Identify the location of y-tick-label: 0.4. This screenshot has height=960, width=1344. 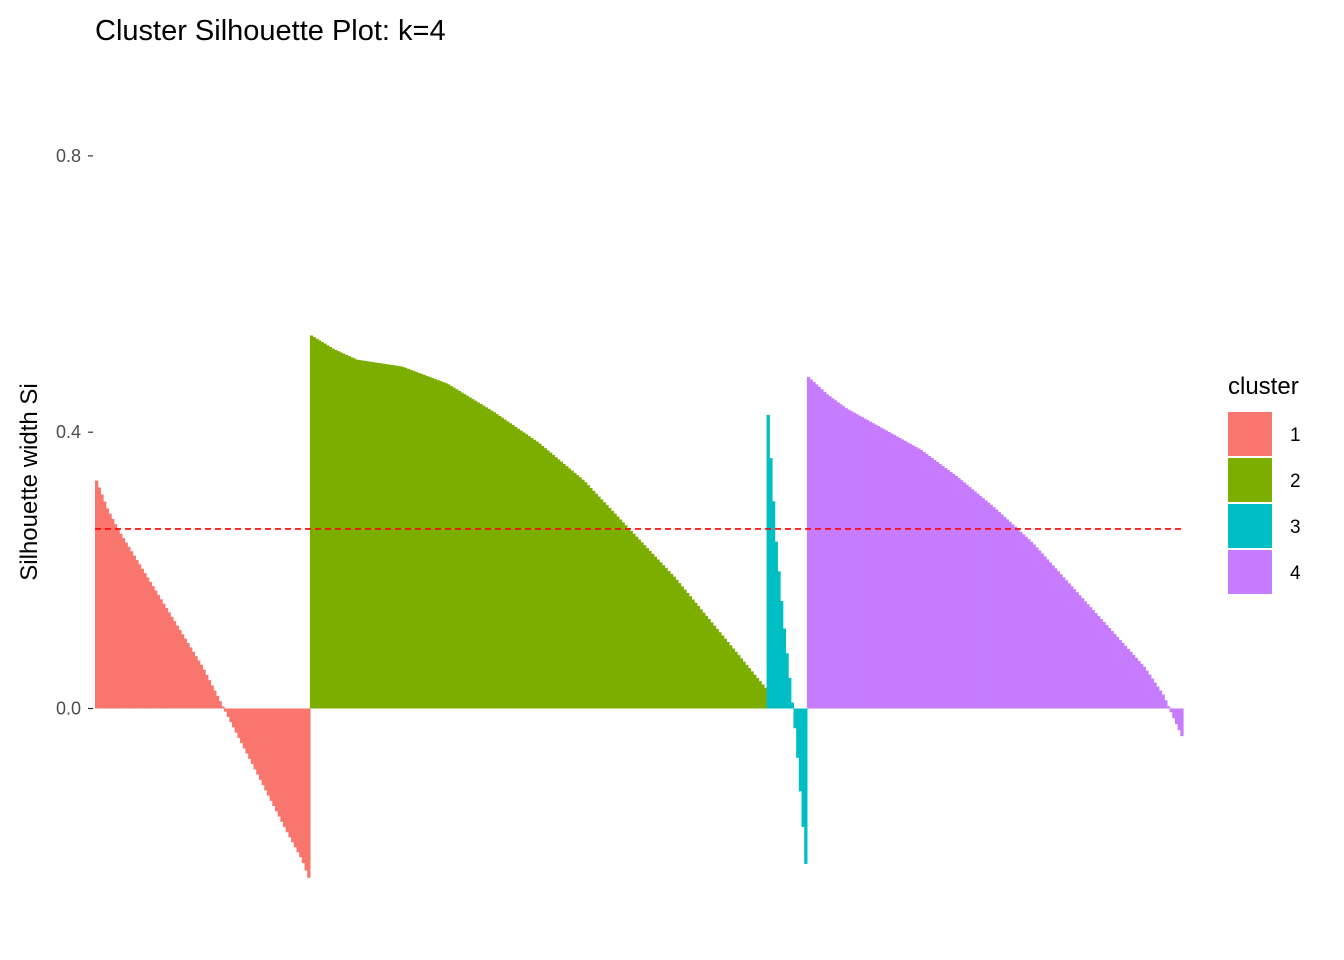
(68, 432).